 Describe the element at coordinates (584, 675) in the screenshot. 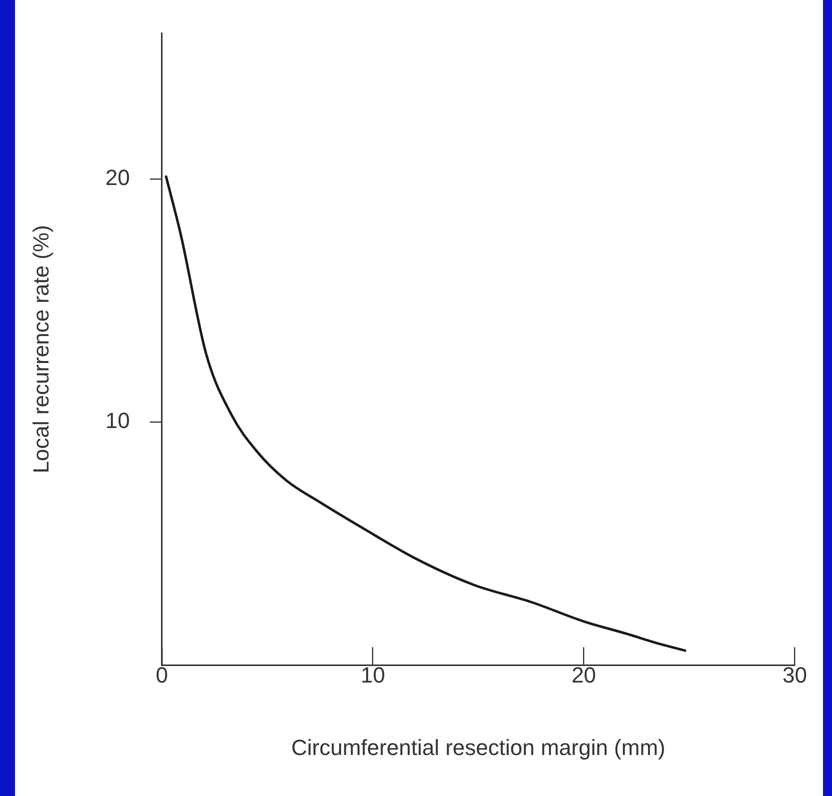

I see `x-tick-label: 20` at that location.